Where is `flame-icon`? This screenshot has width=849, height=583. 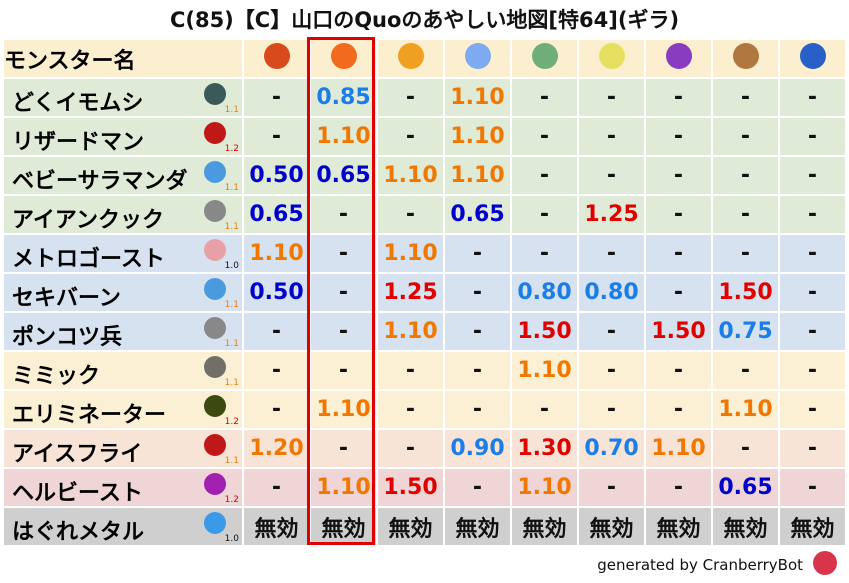
flame-icon is located at coordinates (343, 55).